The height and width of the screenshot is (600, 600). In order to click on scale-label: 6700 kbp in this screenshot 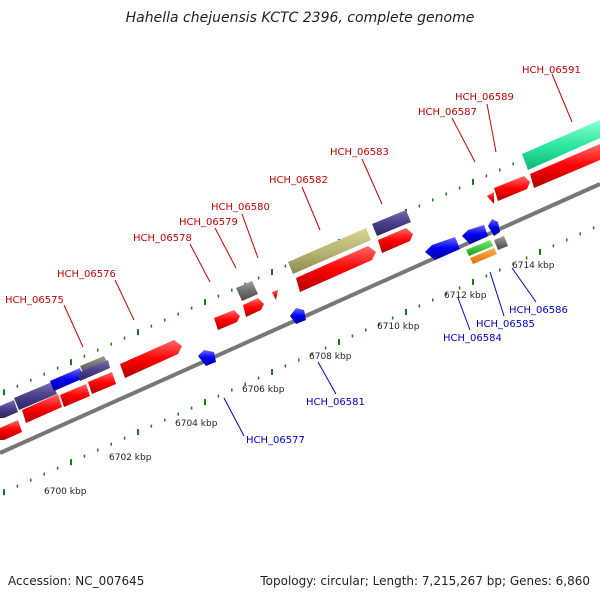, I will do `click(65, 492)`.